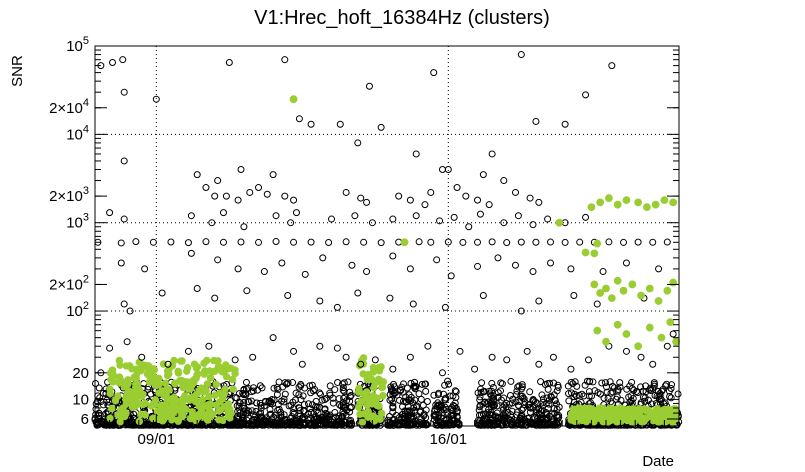 This screenshot has width=805, height=472. I want to click on x-tick-label: 16/01, so click(449, 439).